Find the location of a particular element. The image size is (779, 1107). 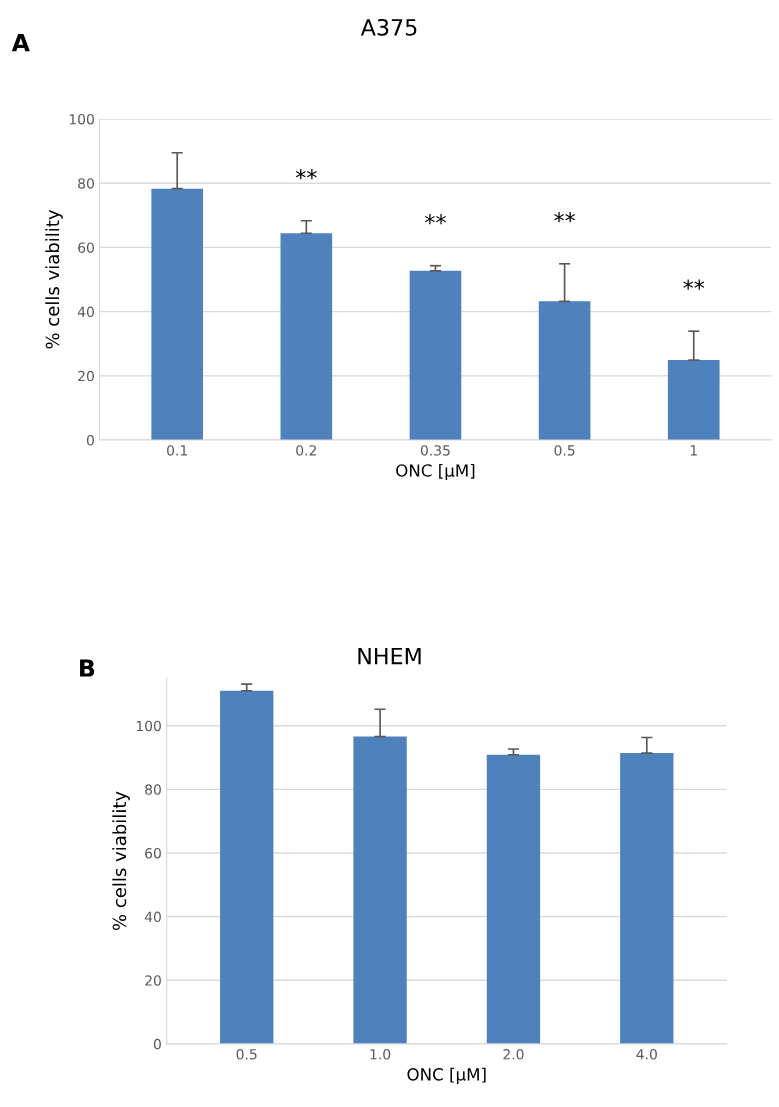

chart-title: A375 is located at coordinates (388, 27).